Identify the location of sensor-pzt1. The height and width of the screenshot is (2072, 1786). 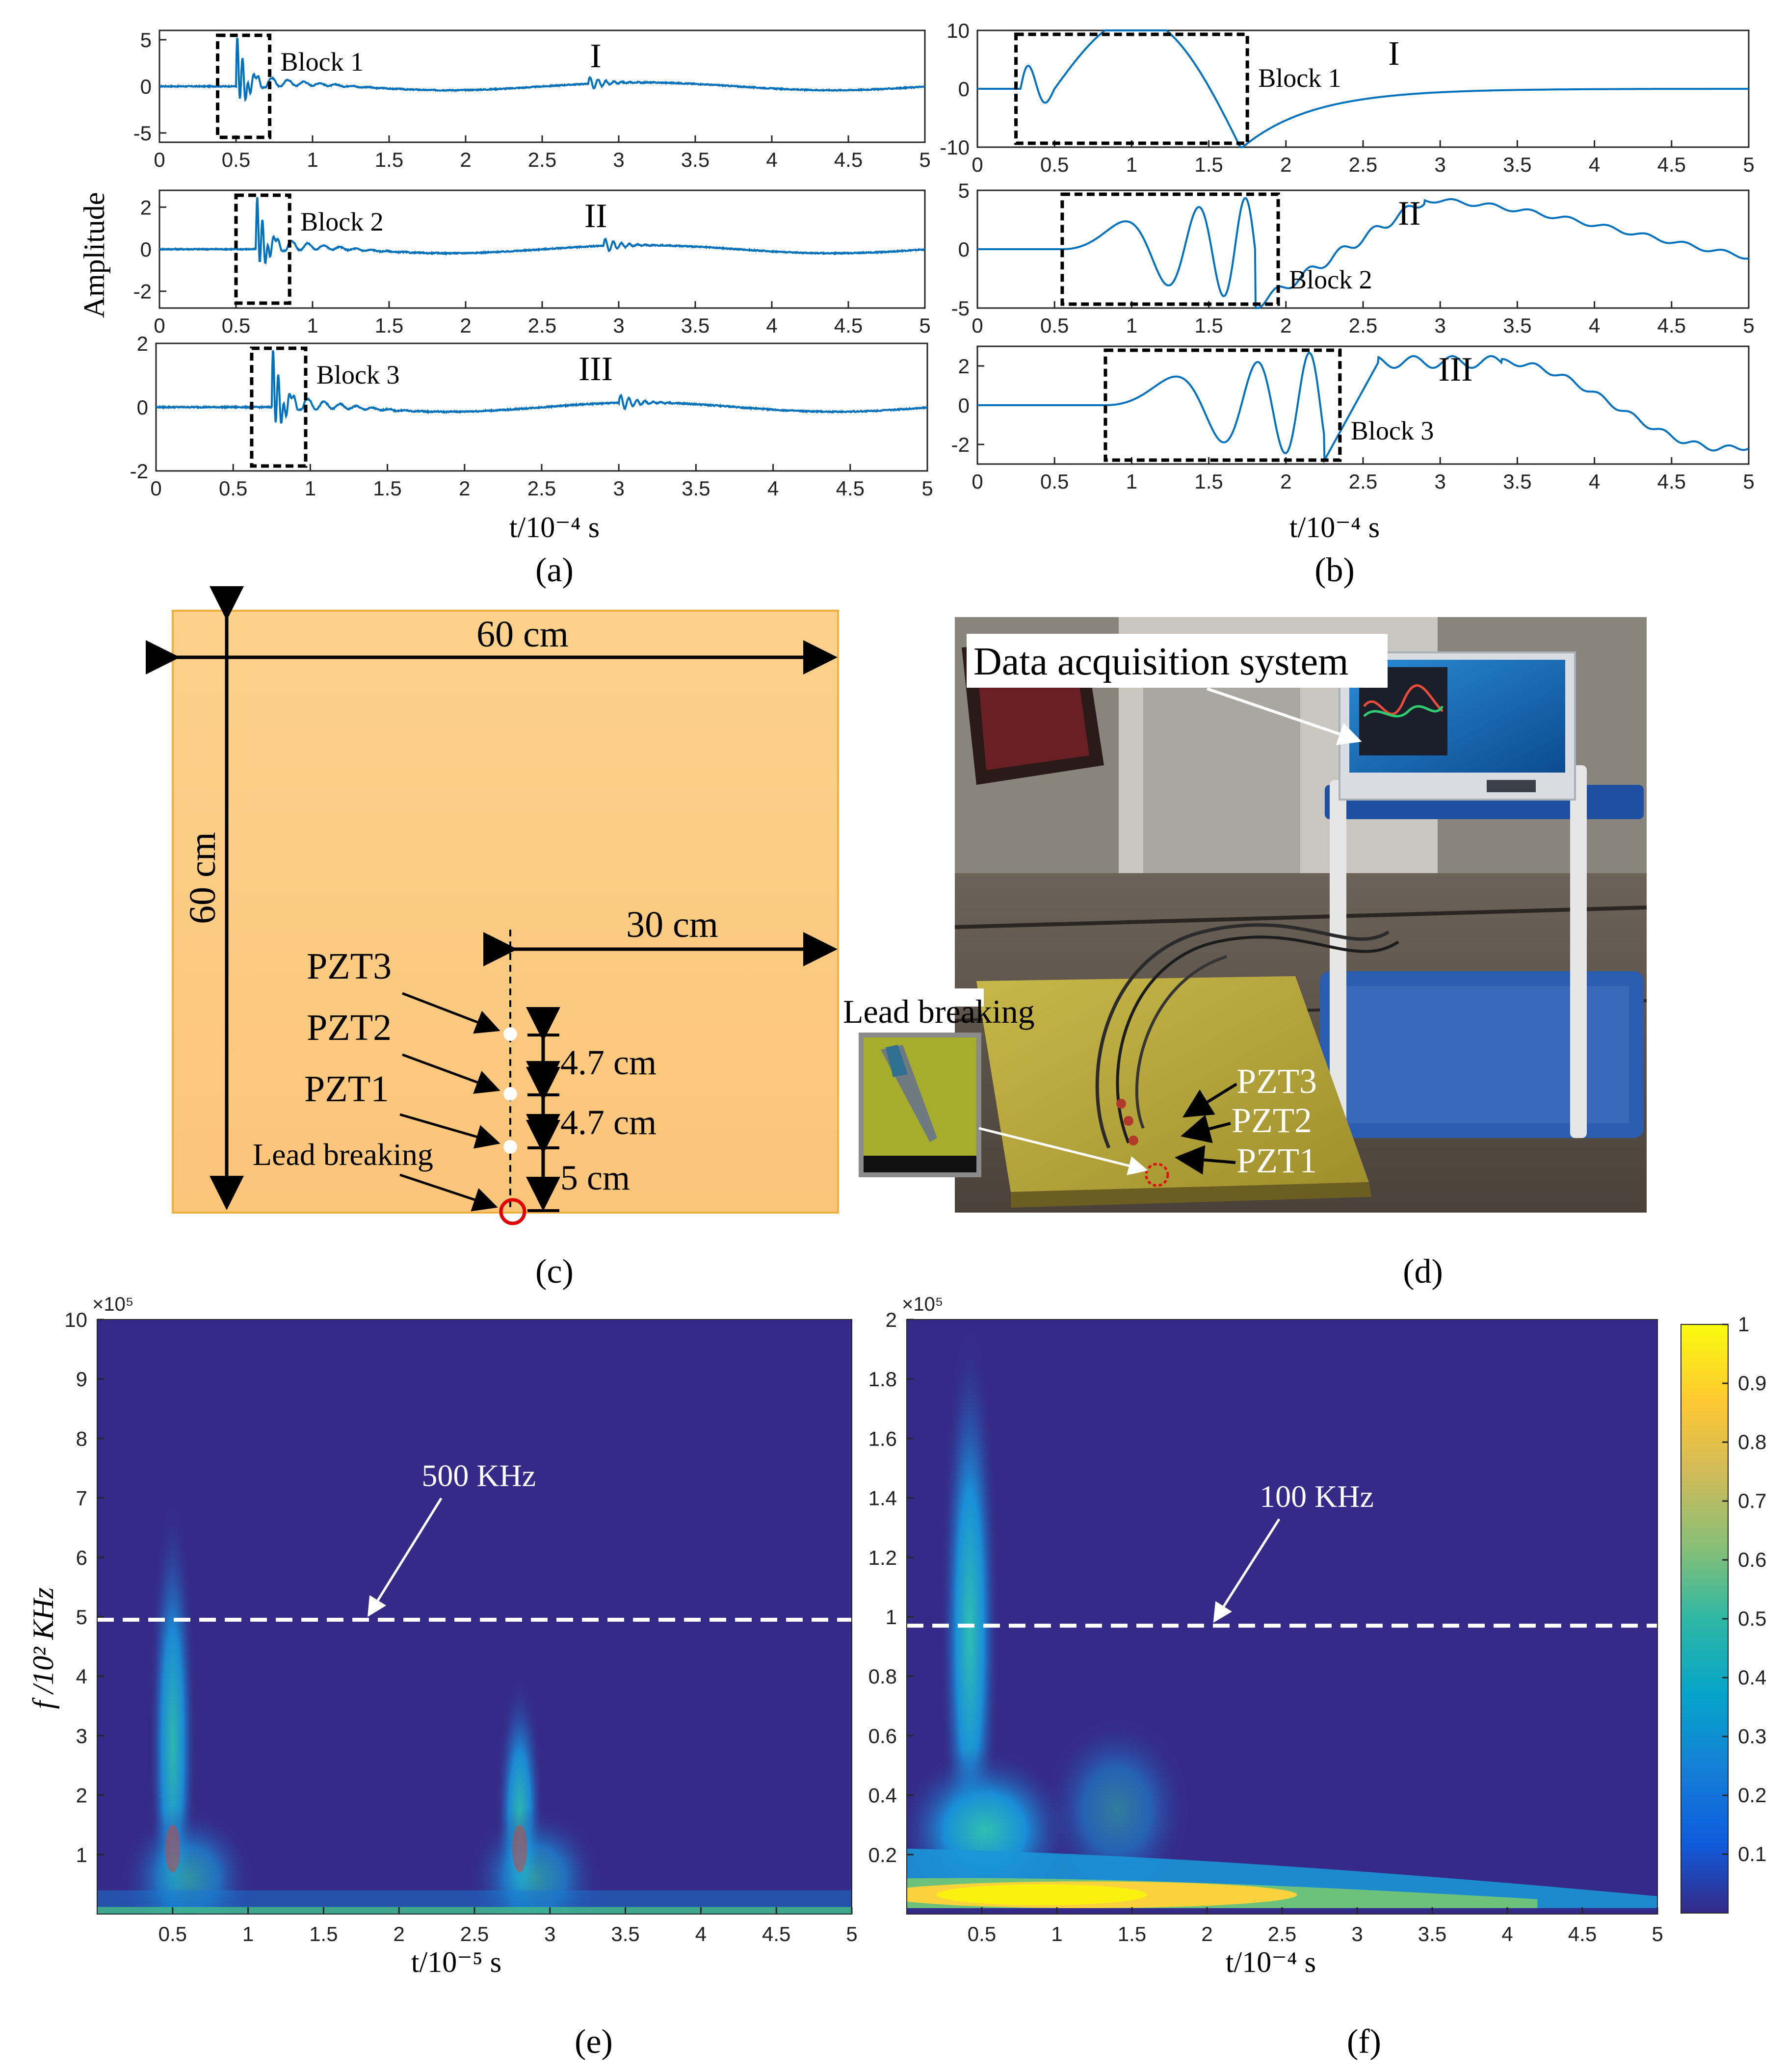
(510, 1147).